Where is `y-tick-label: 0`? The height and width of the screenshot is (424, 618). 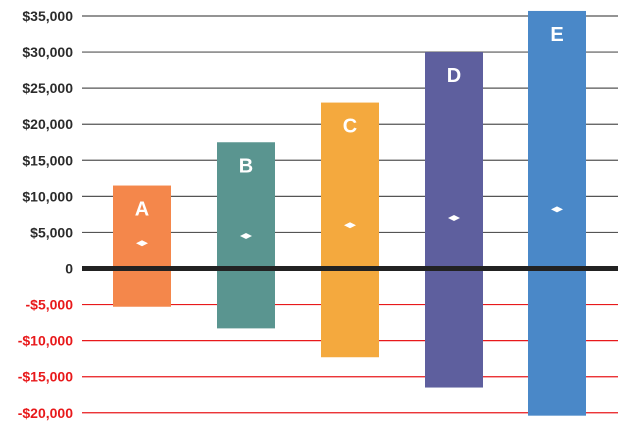 y-tick-label: 0 is located at coordinates (69, 269).